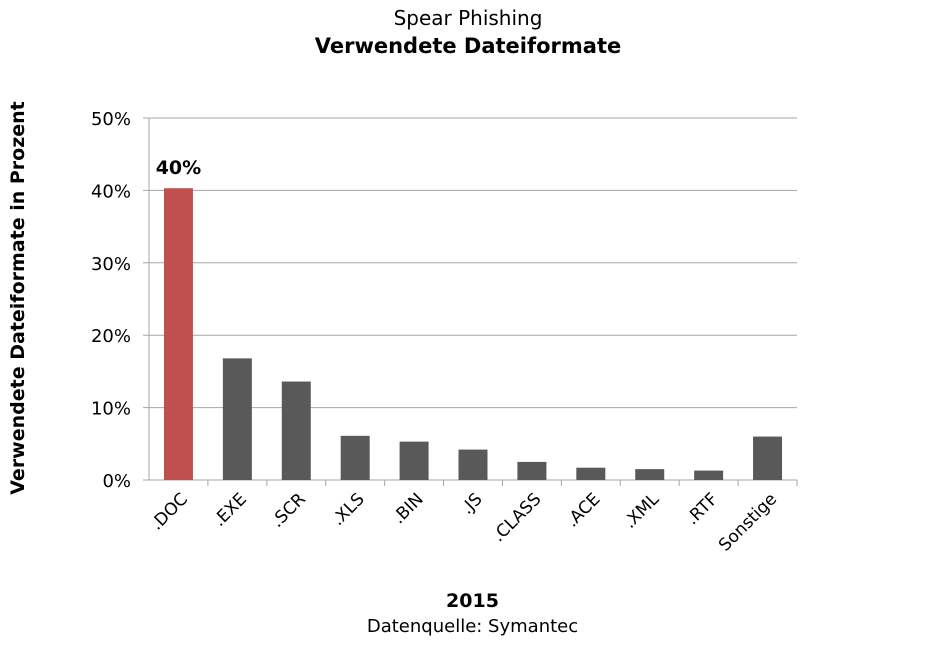  I want to click on y-tick-label: 50%, so click(111, 119).